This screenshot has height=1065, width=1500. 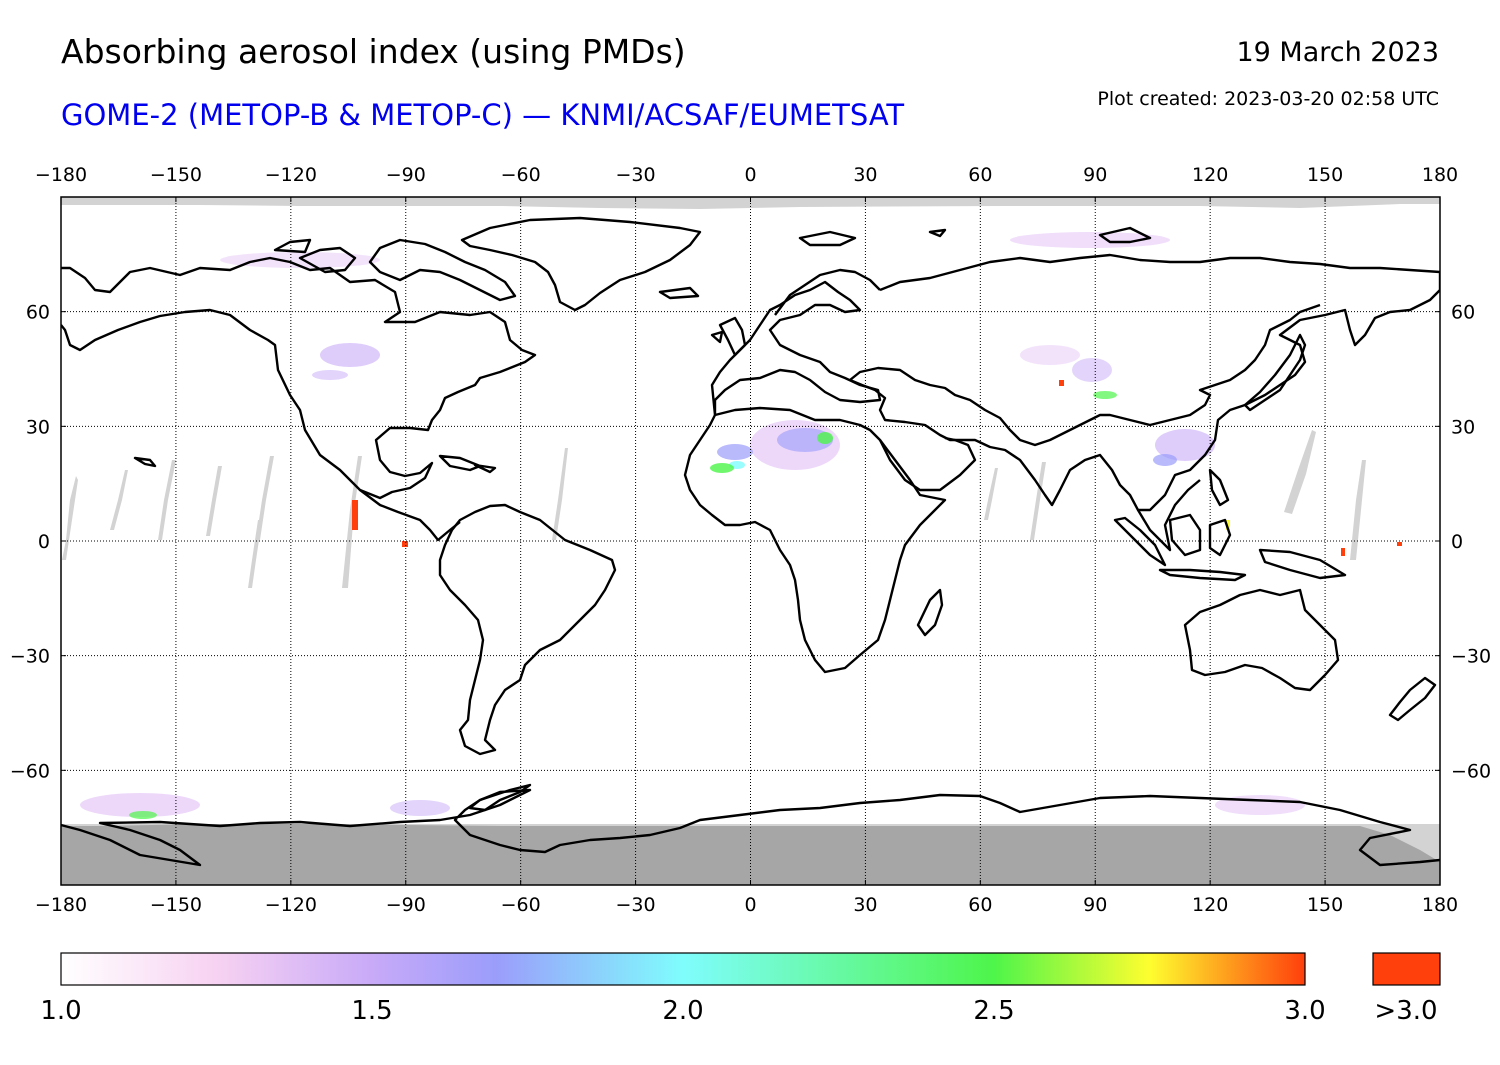 What do you see at coordinates (1168, 515) in the screenshot?
I see `indochina-coastline` at bounding box center [1168, 515].